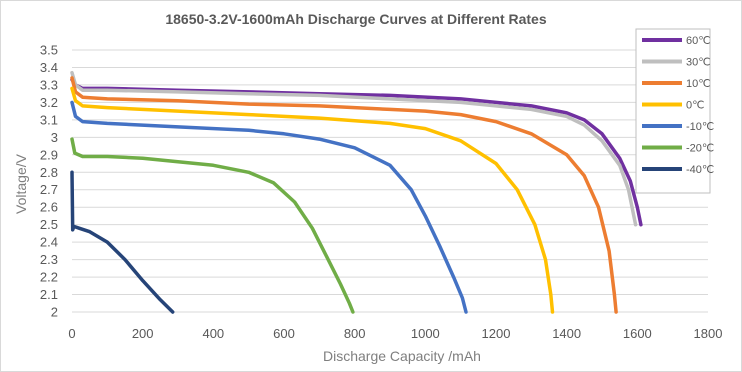  What do you see at coordinates (54, 312) in the screenshot?
I see `y-tick-label: 2` at bounding box center [54, 312].